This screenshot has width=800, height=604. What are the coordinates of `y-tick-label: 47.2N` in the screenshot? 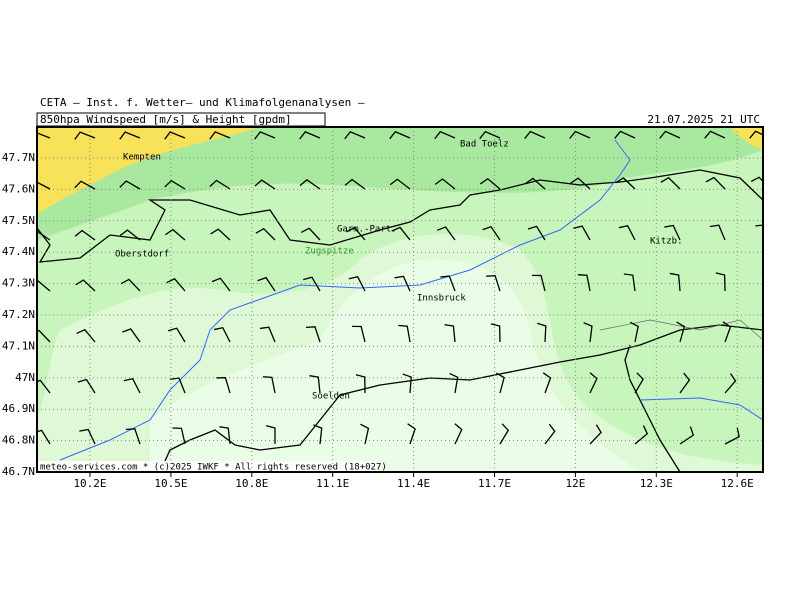 It's located at (18, 314).